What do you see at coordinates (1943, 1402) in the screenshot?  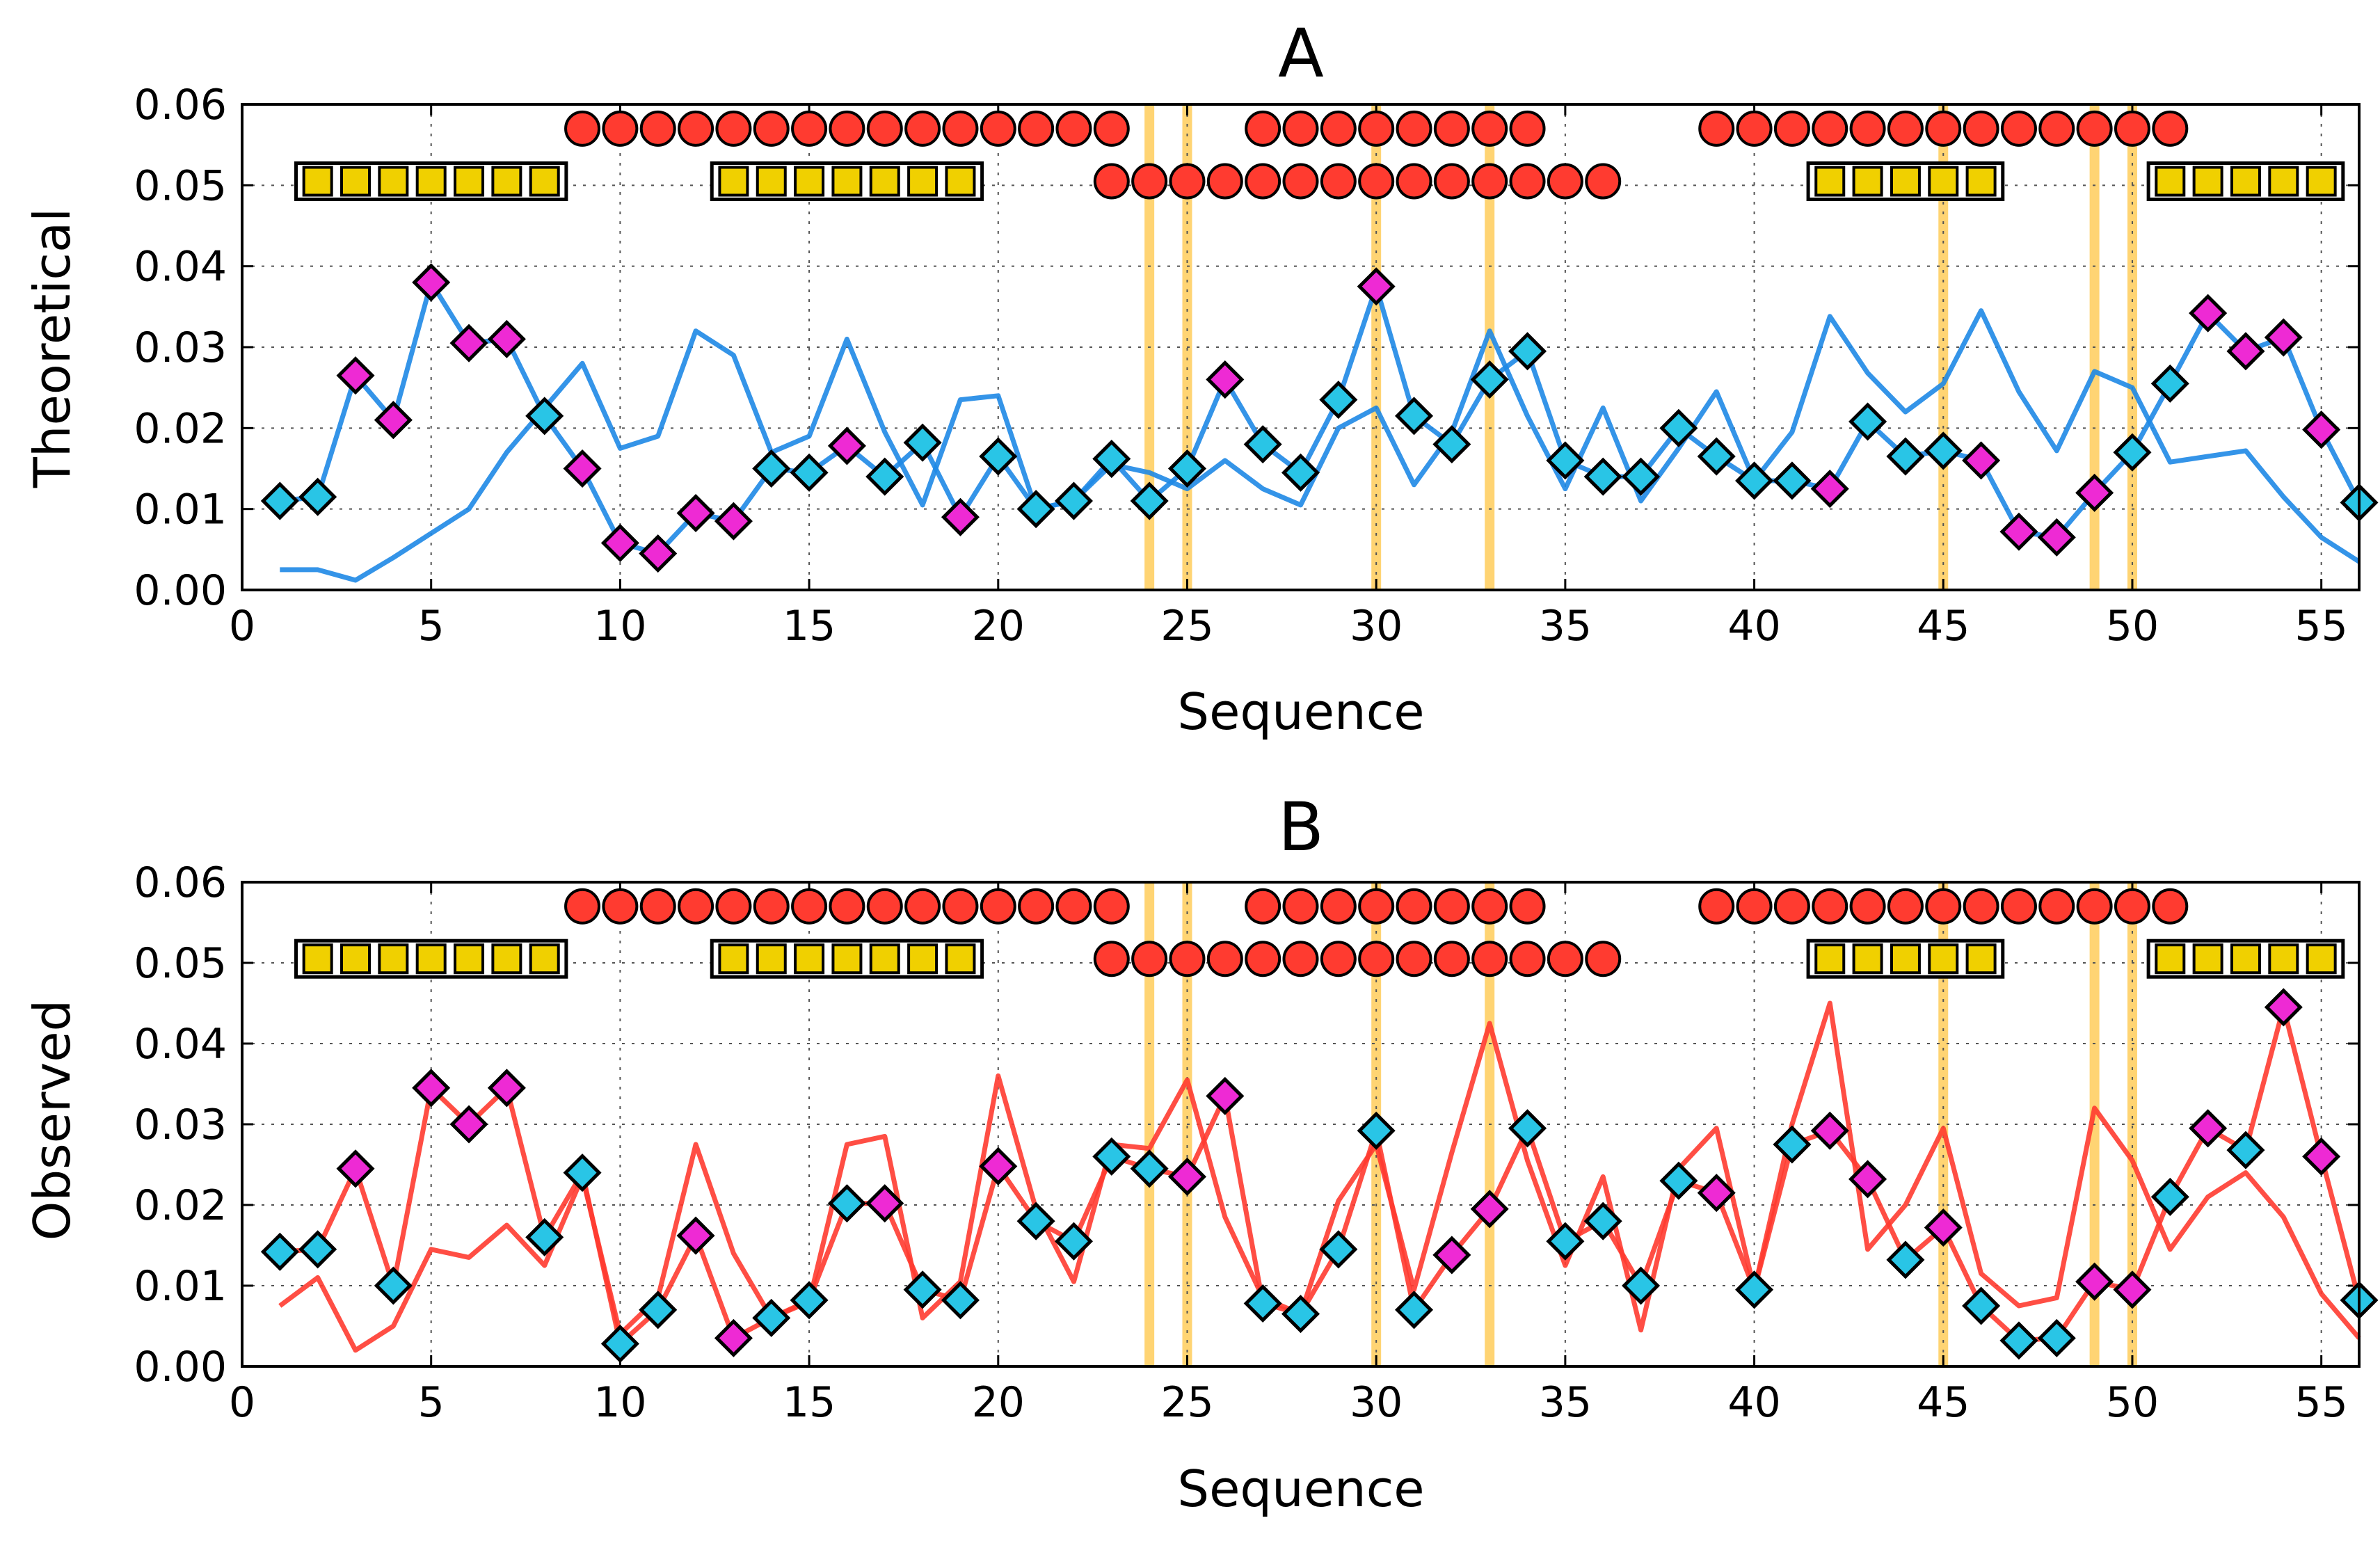 I see `panel-b-x-tick-label: 45` at bounding box center [1943, 1402].